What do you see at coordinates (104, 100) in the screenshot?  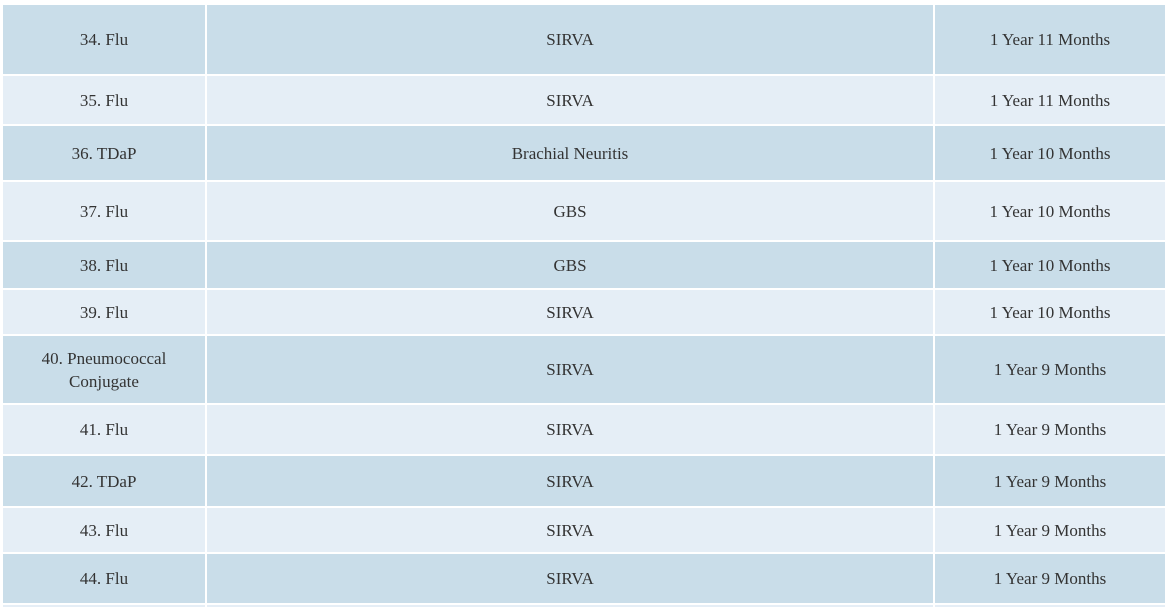 I see `vaccine-cell: 35. Flu` at bounding box center [104, 100].